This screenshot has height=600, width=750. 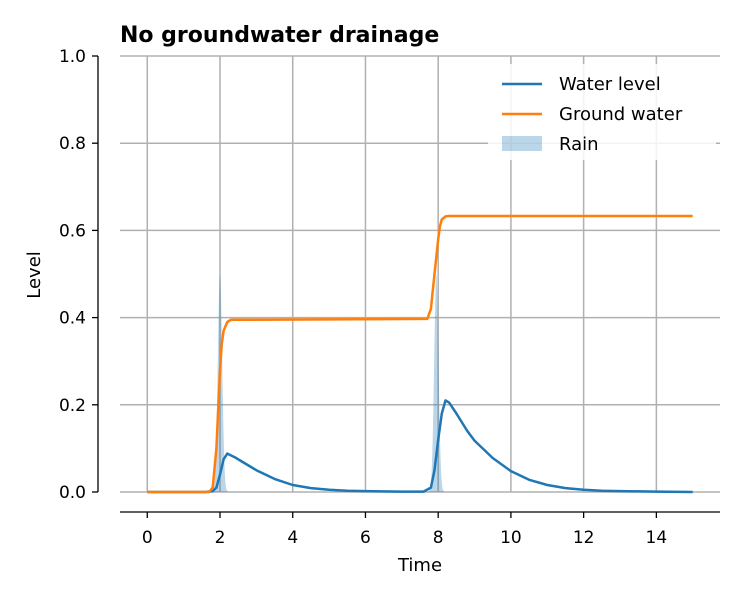 I want to click on legend-box, so click(x=602, y=112).